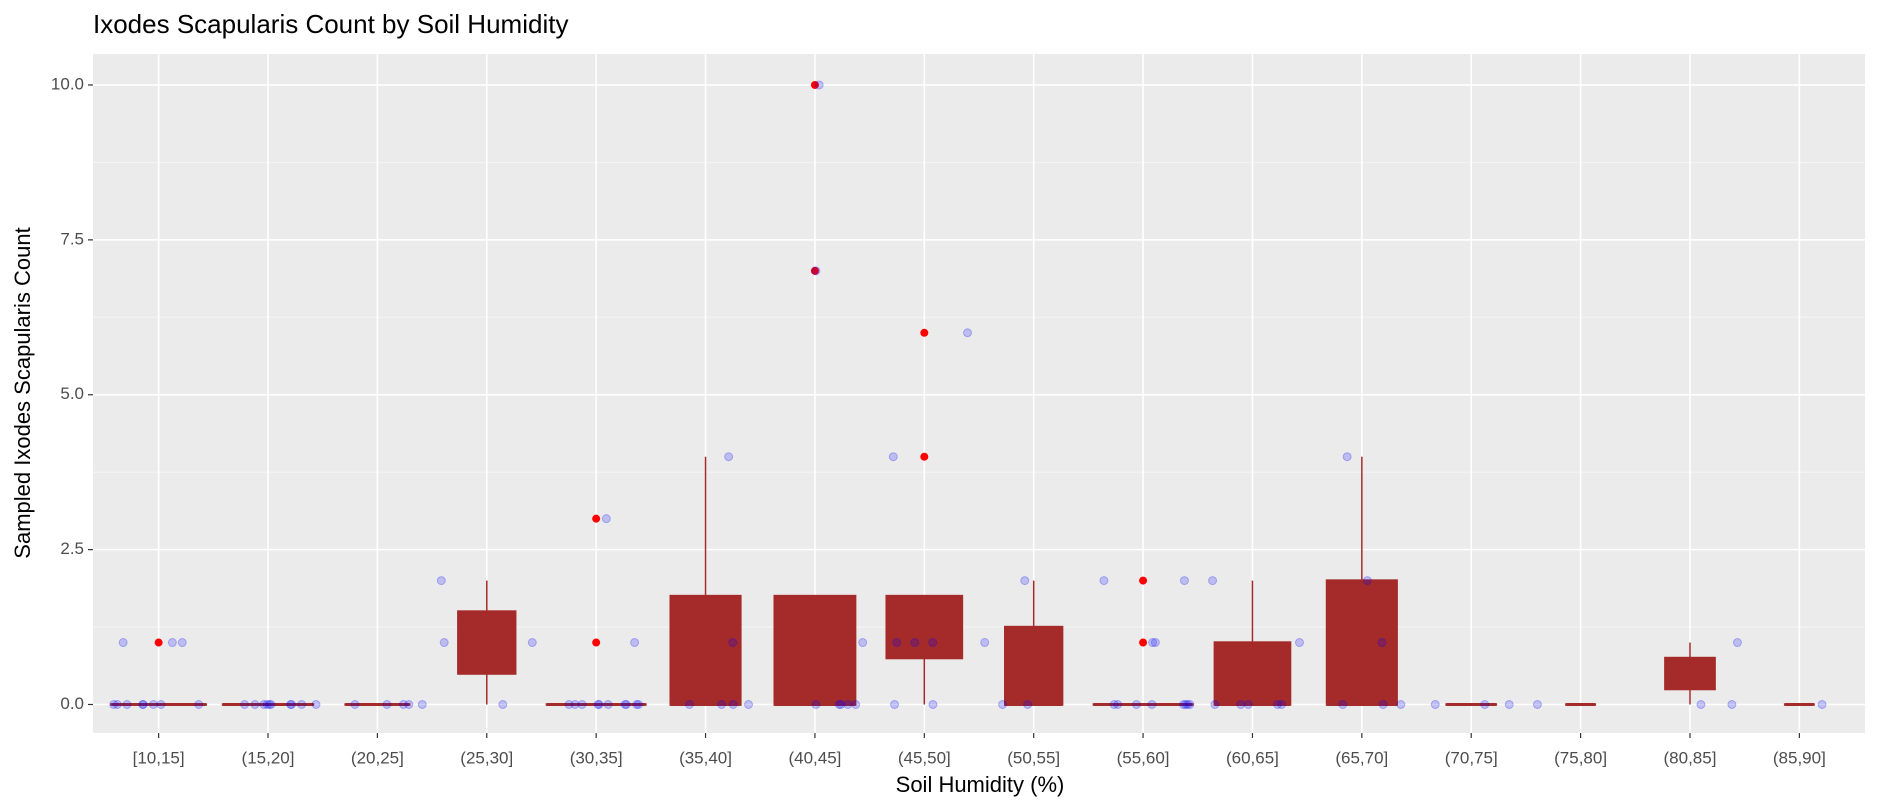 Image resolution: width=1879 pixels, height=810 pixels. I want to click on chart-title: Ixodes Scapularis Count by Soil Humidity, so click(330, 24).